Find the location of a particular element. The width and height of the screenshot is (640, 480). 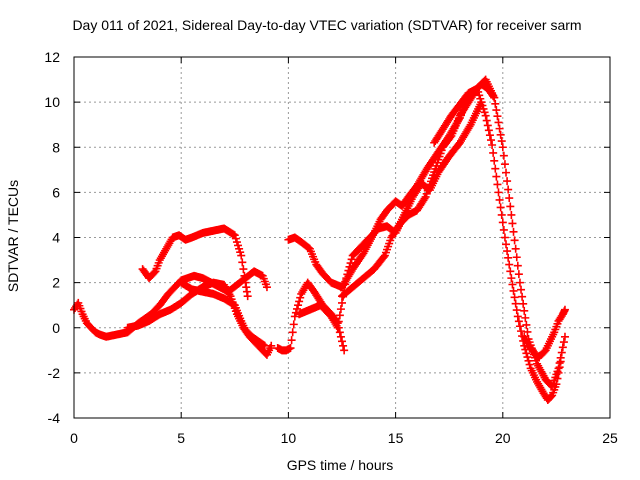

y-tick-label: 10 is located at coordinates (52, 102).